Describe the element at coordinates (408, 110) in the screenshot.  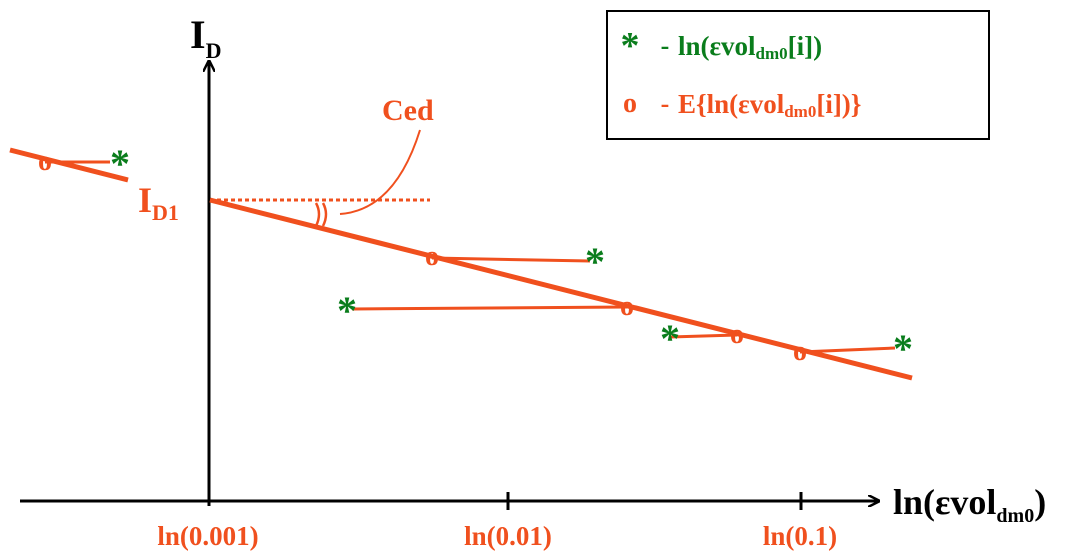
I see `slope-label: Ced` at that location.